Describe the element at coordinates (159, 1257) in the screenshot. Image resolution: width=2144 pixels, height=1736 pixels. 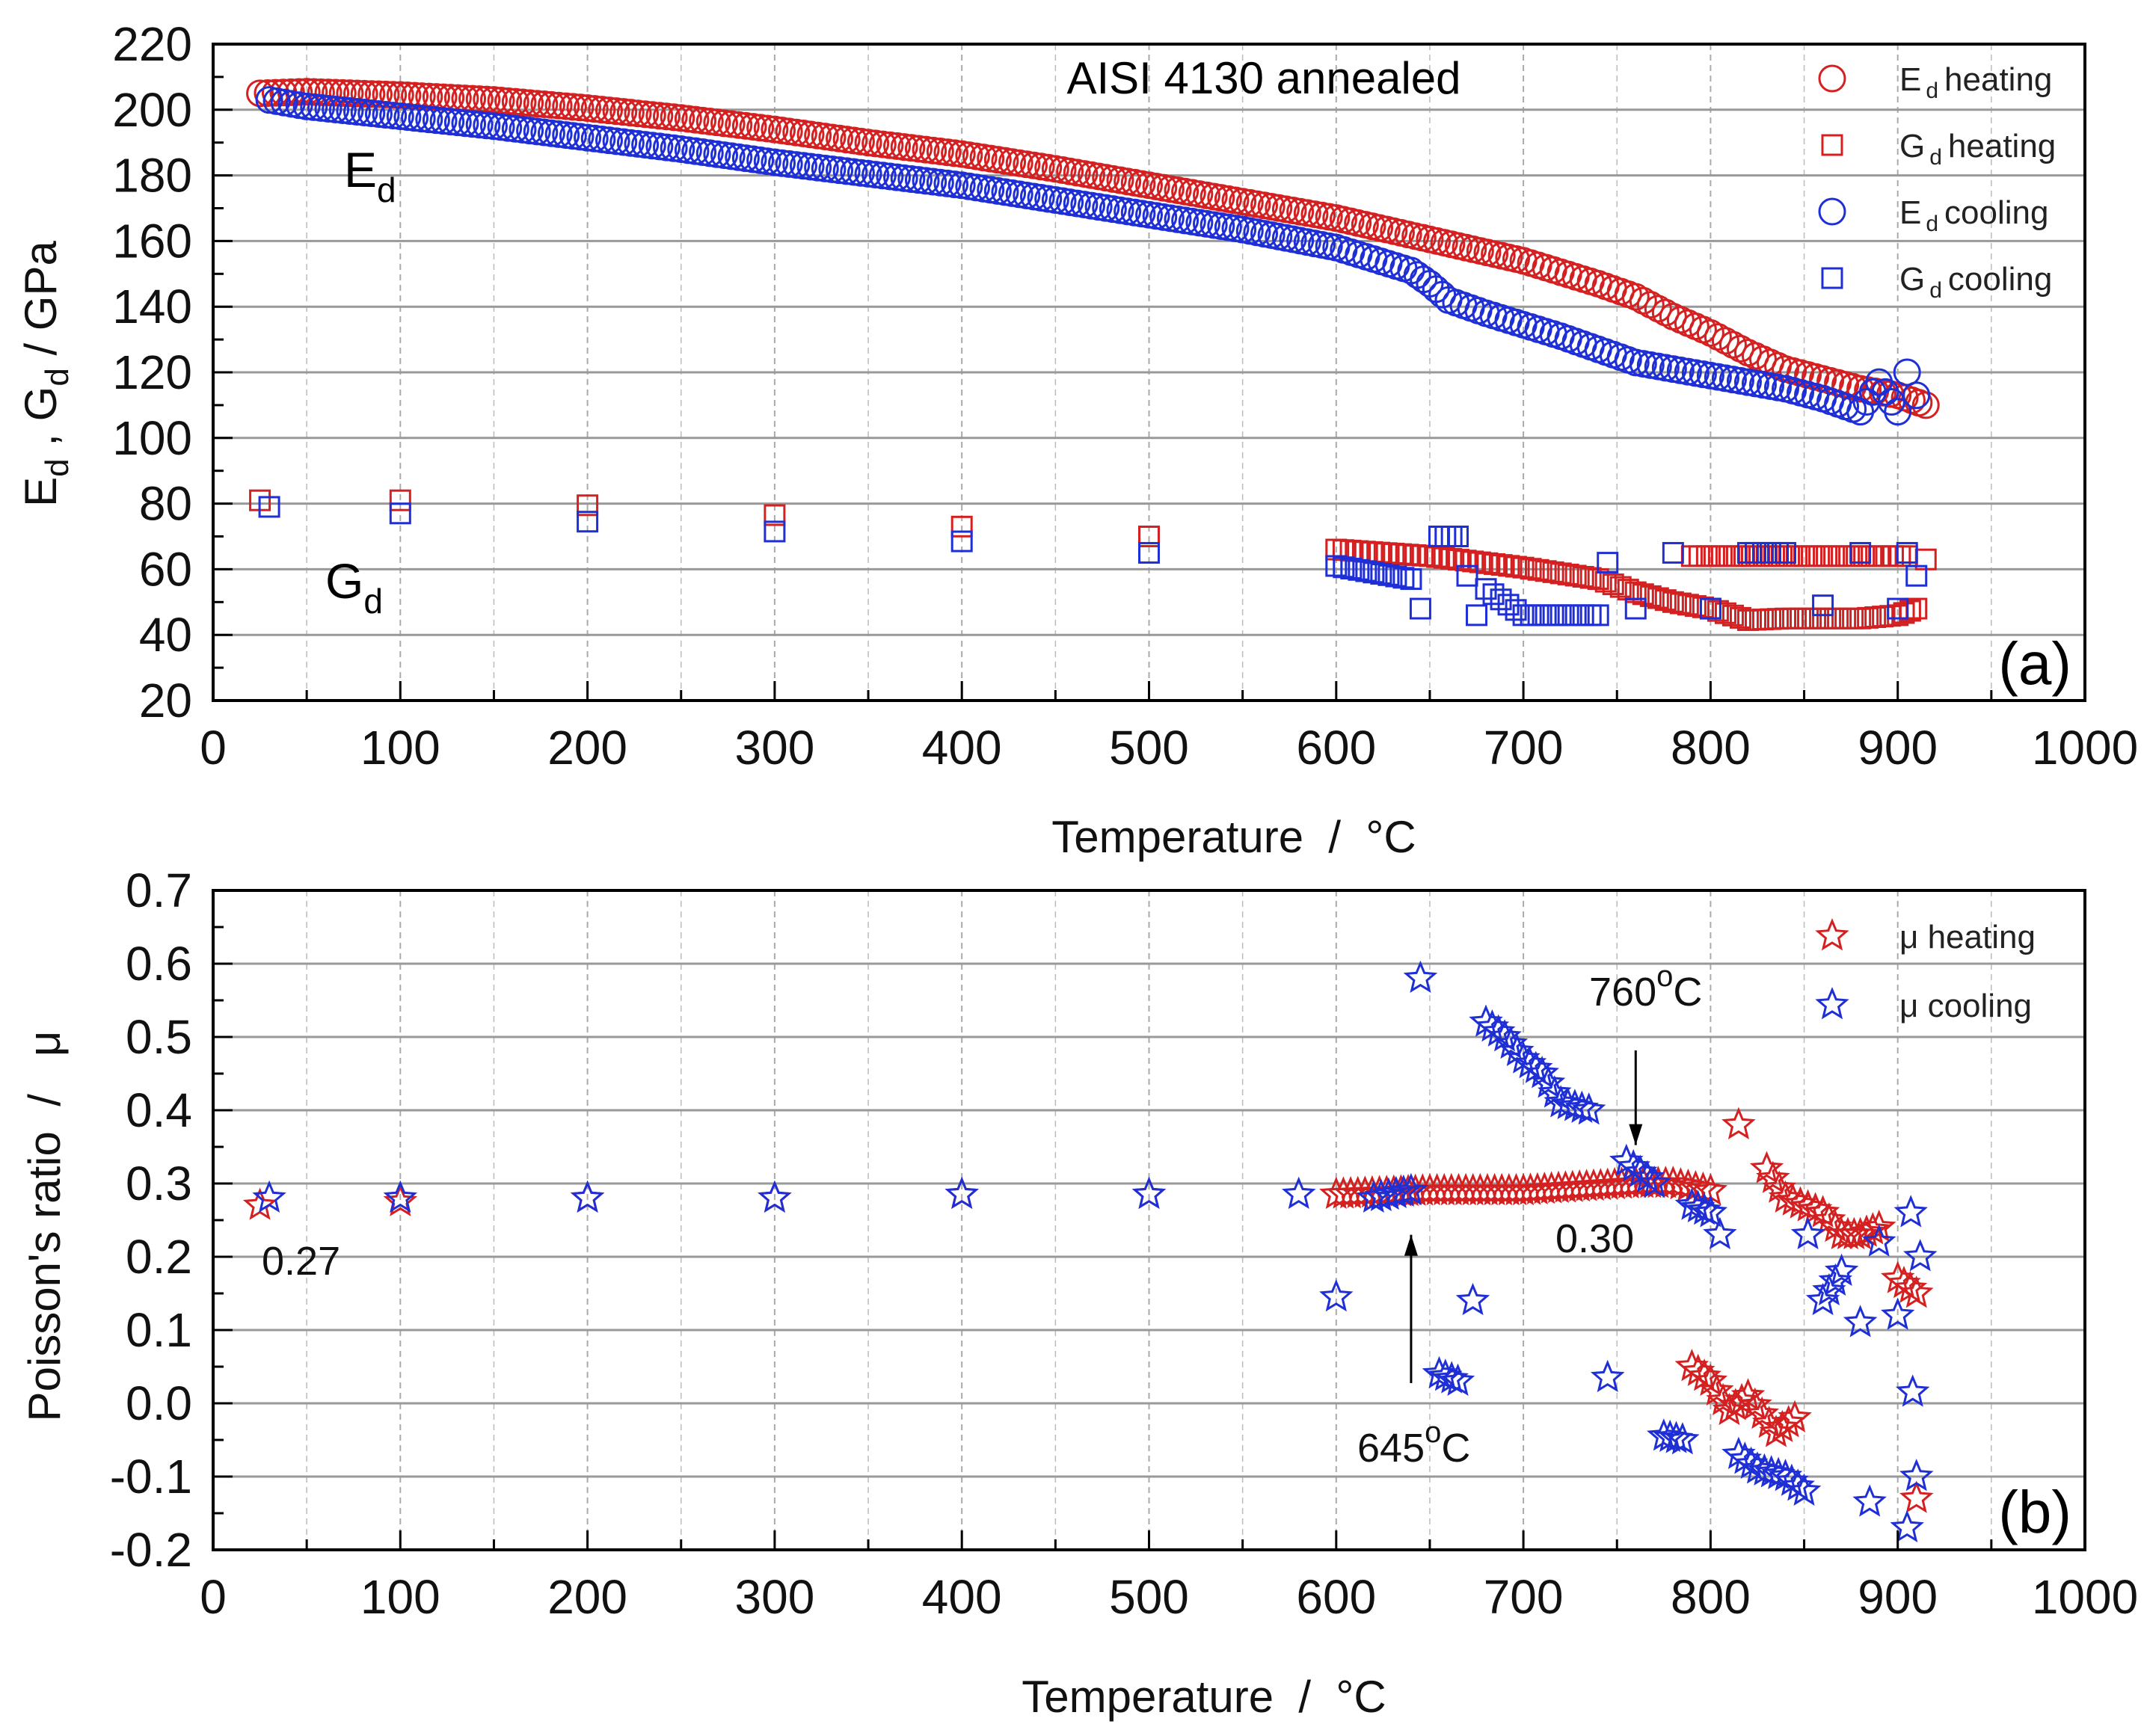
I see `y-tick-label: 0.2` at that location.